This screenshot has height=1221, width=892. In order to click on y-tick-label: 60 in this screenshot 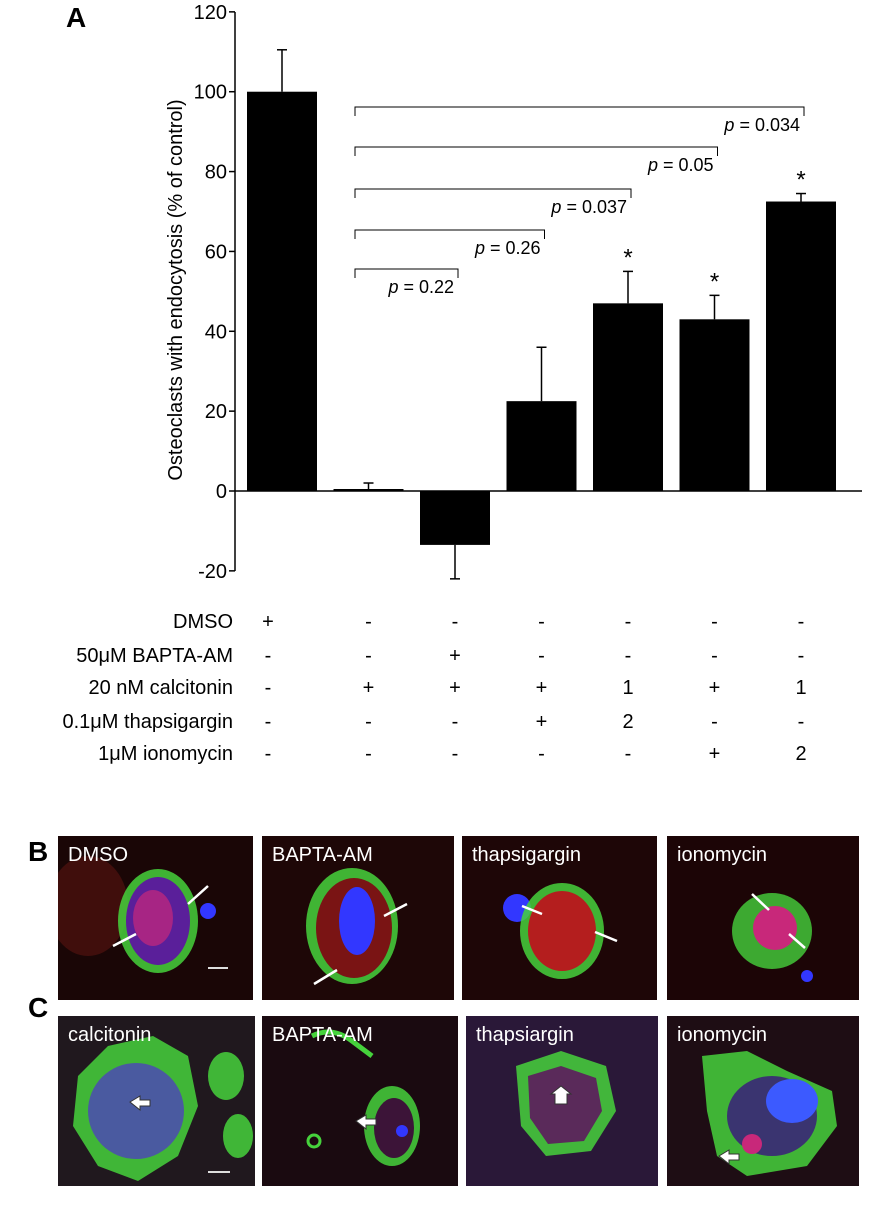, I will do `click(216, 252)`.